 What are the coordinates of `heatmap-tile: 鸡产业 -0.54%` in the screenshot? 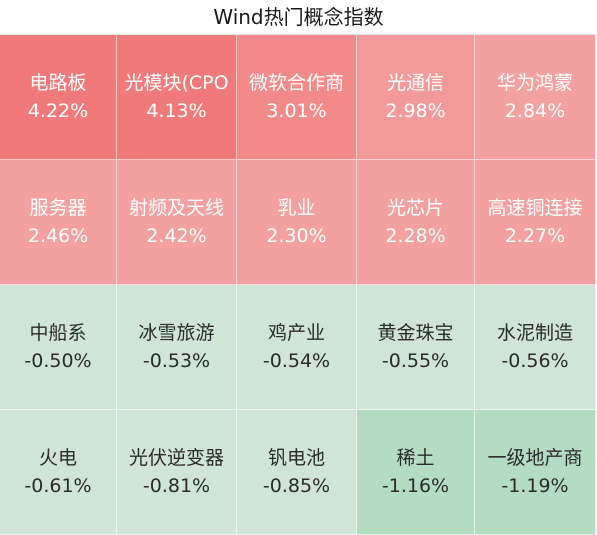 It's located at (297, 347).